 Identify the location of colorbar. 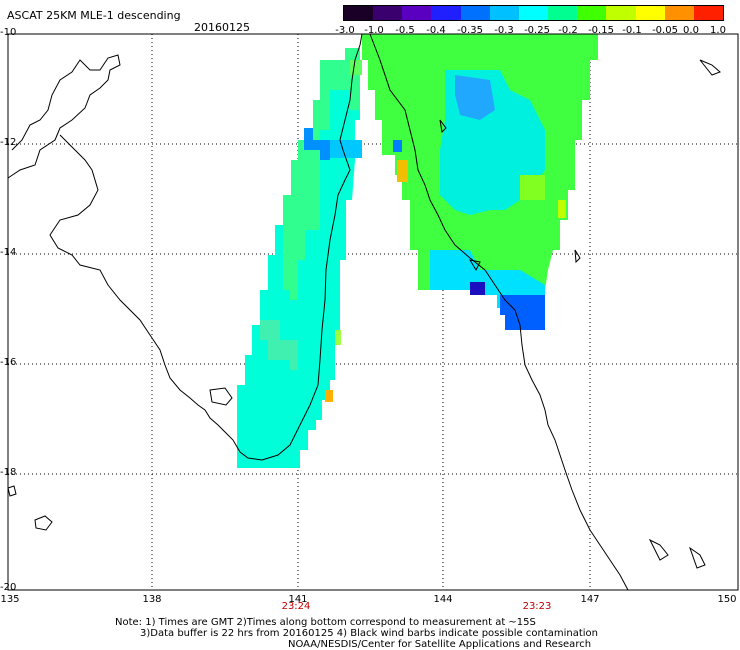
(533, 13).